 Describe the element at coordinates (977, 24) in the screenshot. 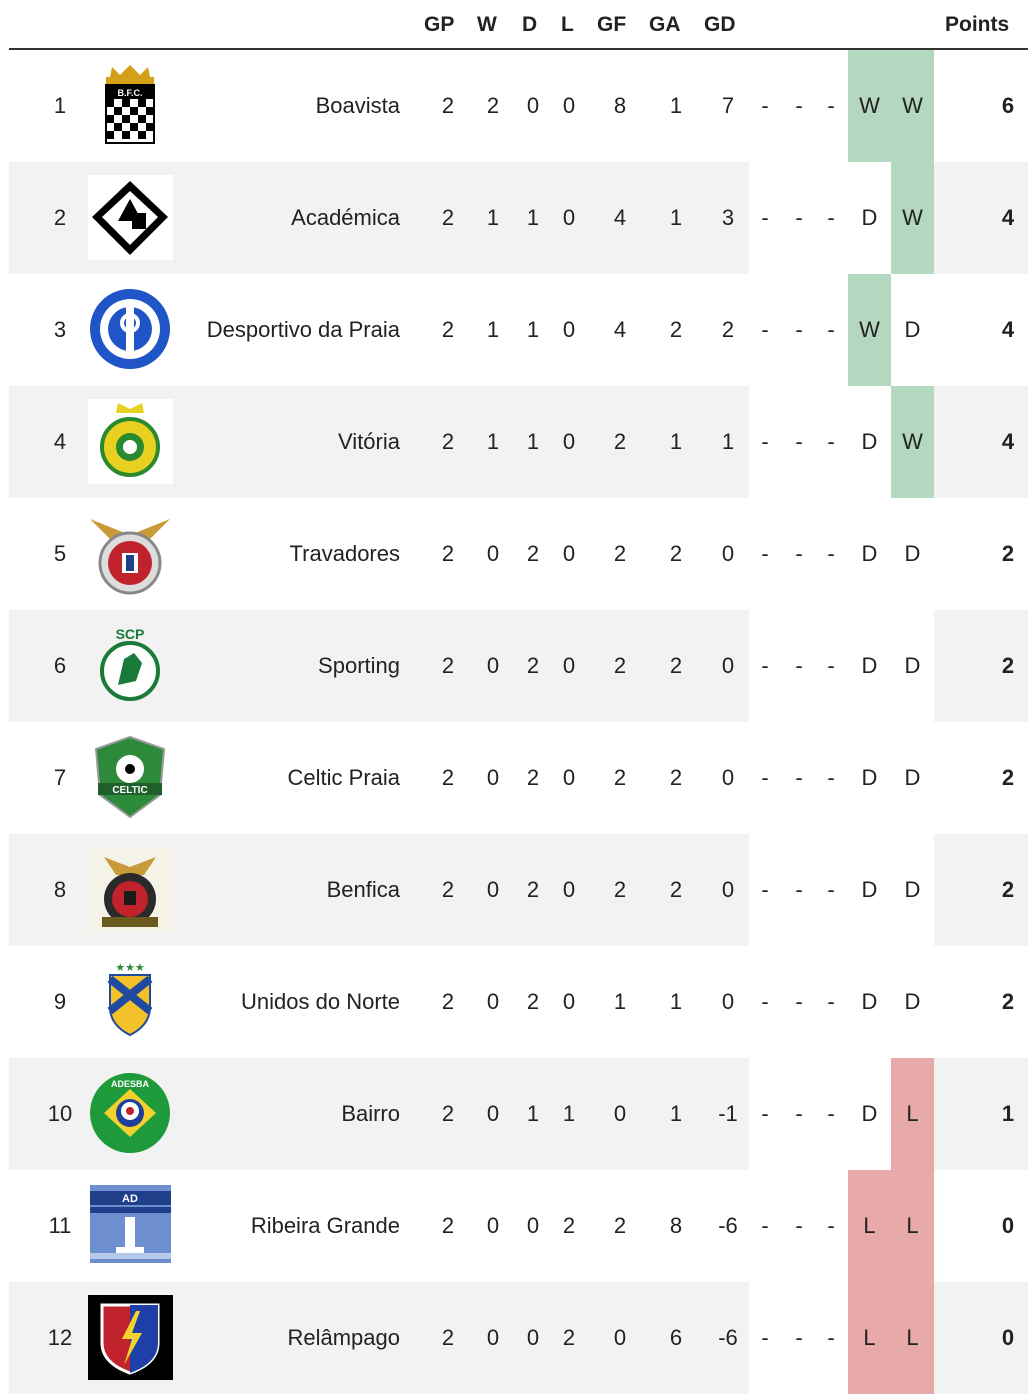

I see `header-points: Points` at that location.